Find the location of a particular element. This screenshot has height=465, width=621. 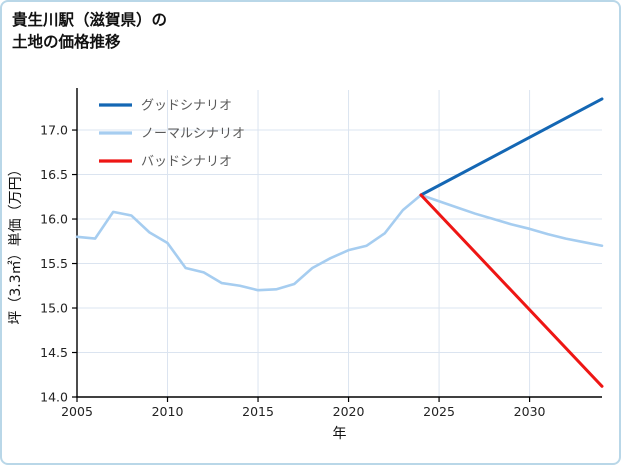

y-tick-label: 17.0 is located at coordinates (54, 130).